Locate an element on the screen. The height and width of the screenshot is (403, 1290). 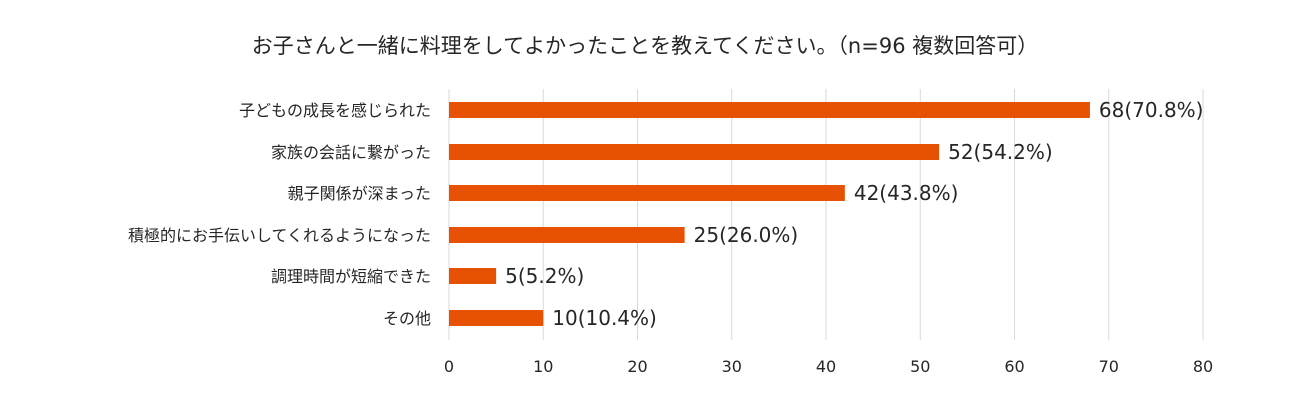
category-label: 調理時間が短縮できた is located at coordinates (351, 276).